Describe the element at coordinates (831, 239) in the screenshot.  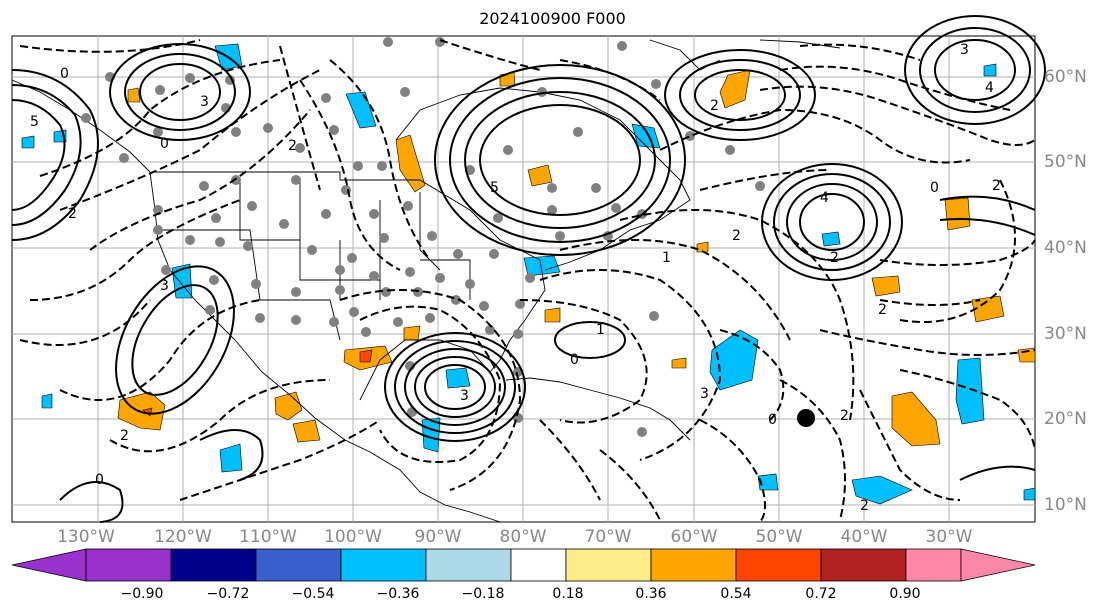
I see `shade-blue-atl2` at that location.